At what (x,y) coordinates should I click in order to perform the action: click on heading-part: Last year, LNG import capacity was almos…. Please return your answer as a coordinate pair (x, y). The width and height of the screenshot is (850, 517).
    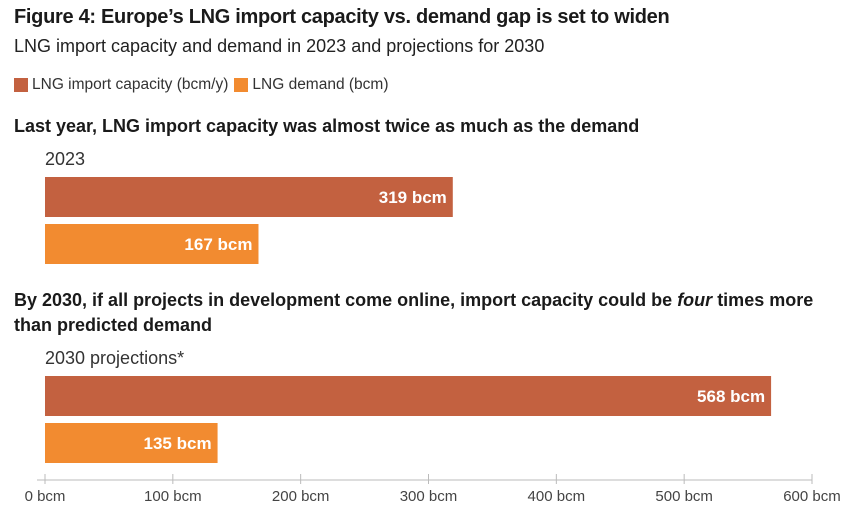
    Looking at the image, I should click on (327, 126).